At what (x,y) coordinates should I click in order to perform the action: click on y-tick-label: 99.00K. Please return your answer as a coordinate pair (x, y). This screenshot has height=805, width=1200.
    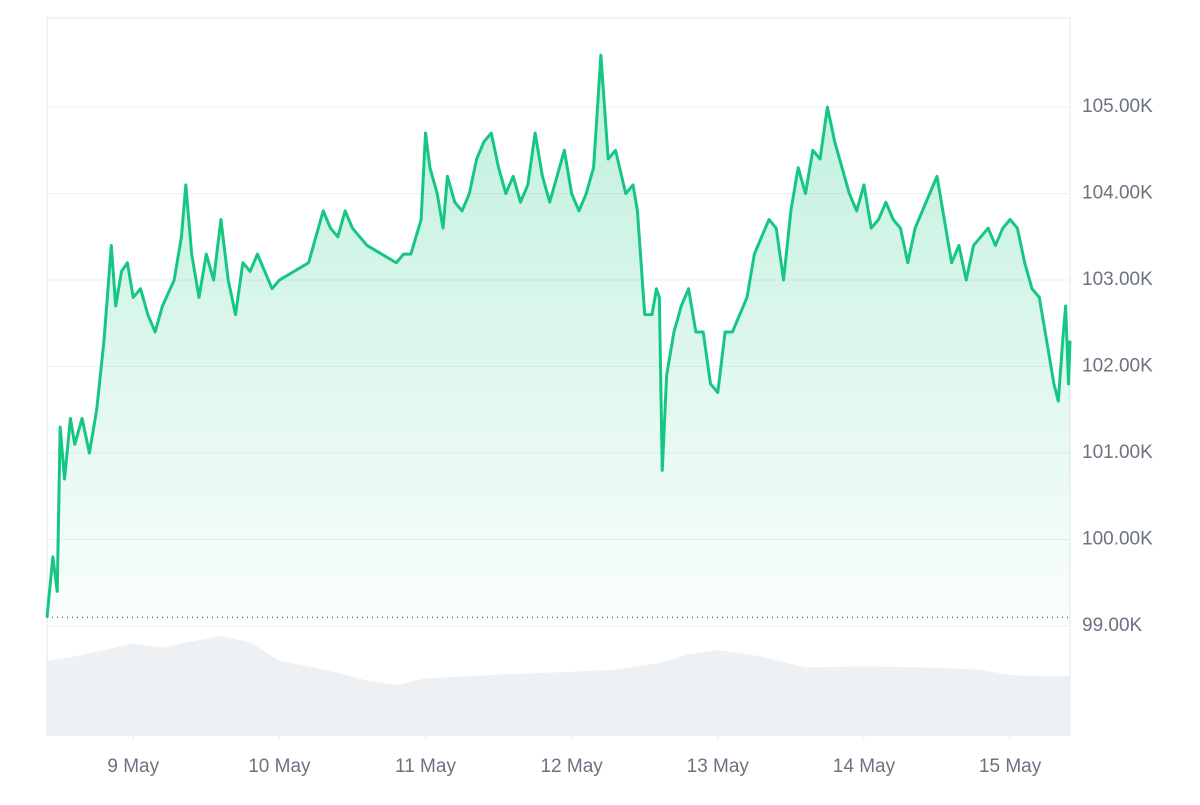
    Looking at the image, I should click on (1112, 625).